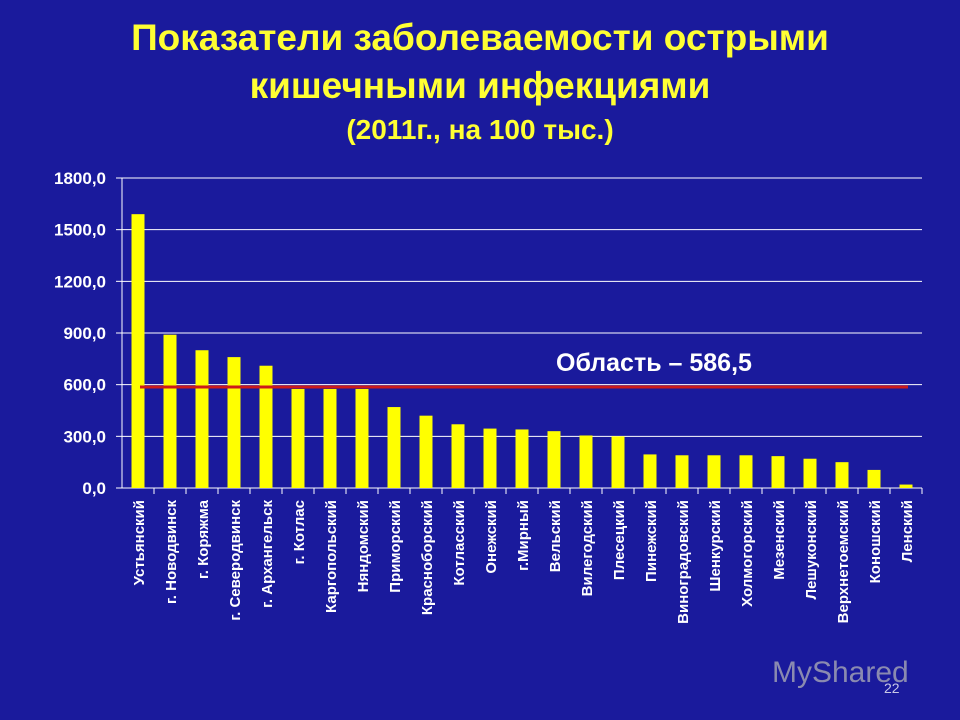 This screenshot has height=720, width=960. What do you see at coordinates (331, 556) in the screenshot?
I see `x-tick-label: Каргопольский` at bounding box center [331, 556].